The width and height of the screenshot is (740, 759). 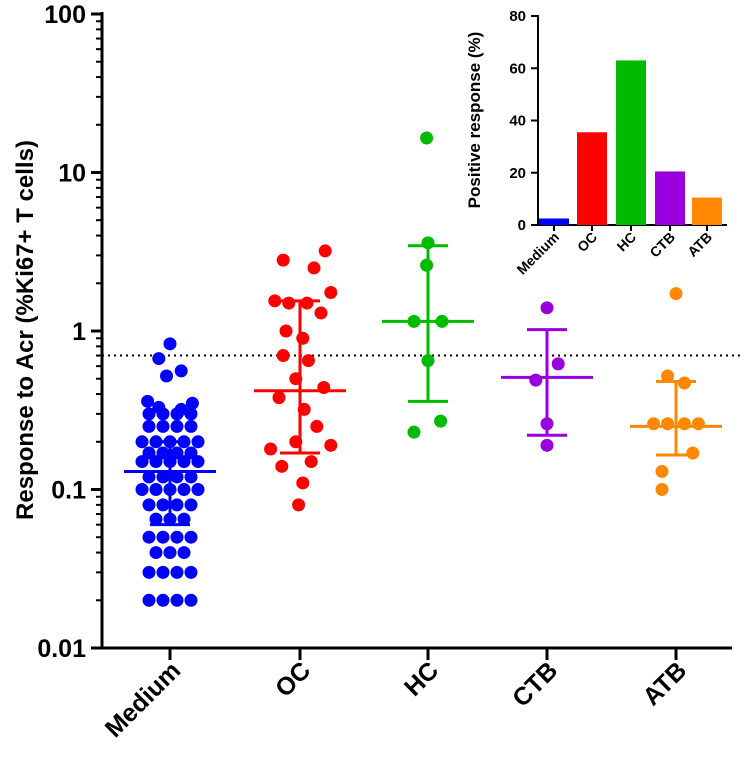 I want to click on main-y-axis-title: Response to Acr (%Ki67+ T cells), so click(x=25, y=330).